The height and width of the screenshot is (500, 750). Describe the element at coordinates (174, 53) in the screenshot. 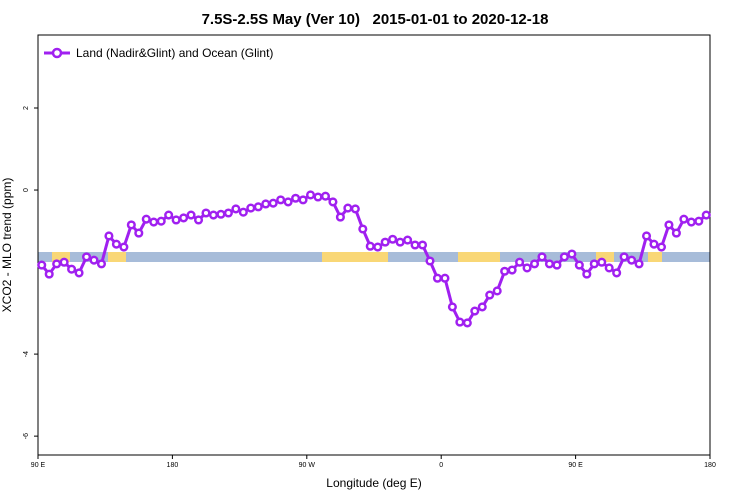

I see `legend-label: Land (Nadir&Glint) and Ocean (Glint)` at that location.